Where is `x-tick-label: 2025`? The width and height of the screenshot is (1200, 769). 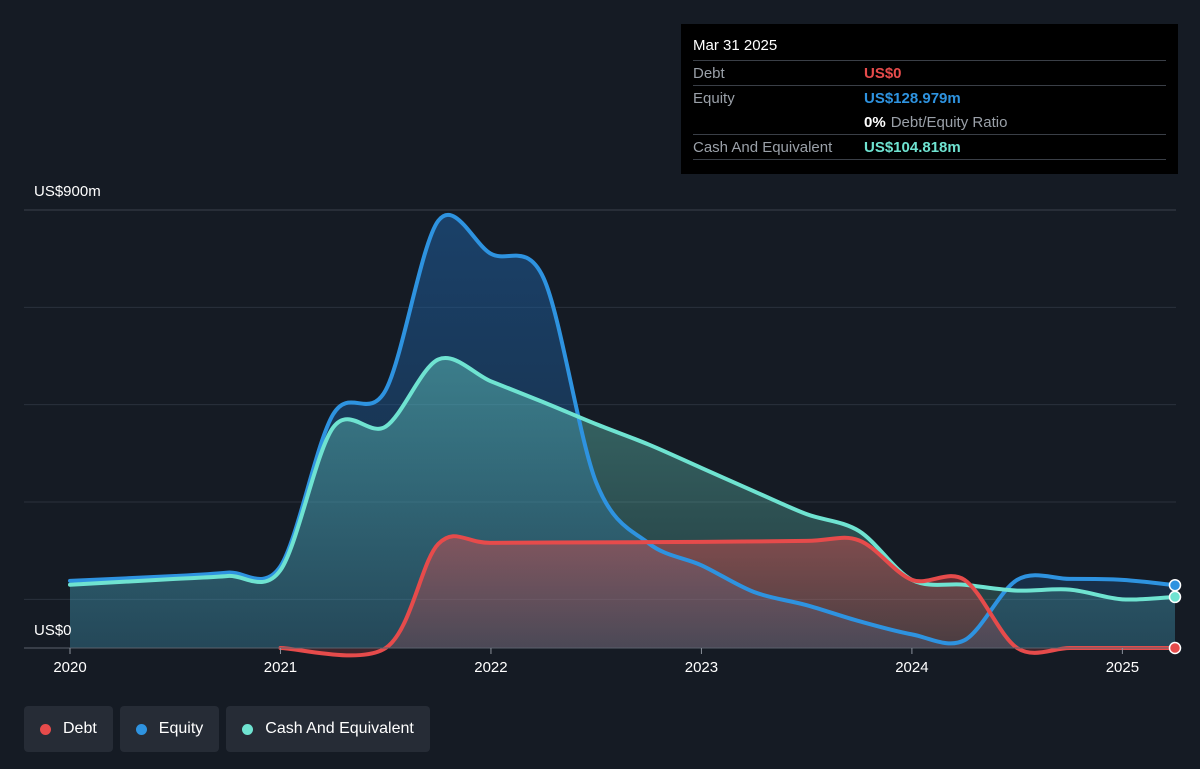
x-tick-label: 2025 is located at coordinates (1122, 667).